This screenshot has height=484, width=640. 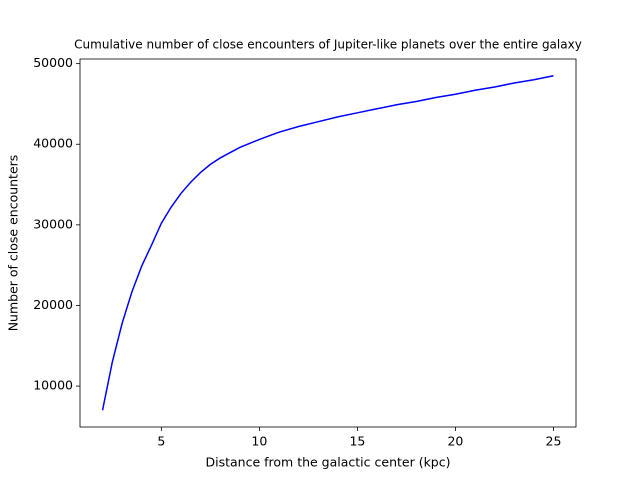 What do you see at coordinates (13, 243) in the screenshot?
I see `y-axis-label: Number of close encounters` at bounding box center [13, 243].